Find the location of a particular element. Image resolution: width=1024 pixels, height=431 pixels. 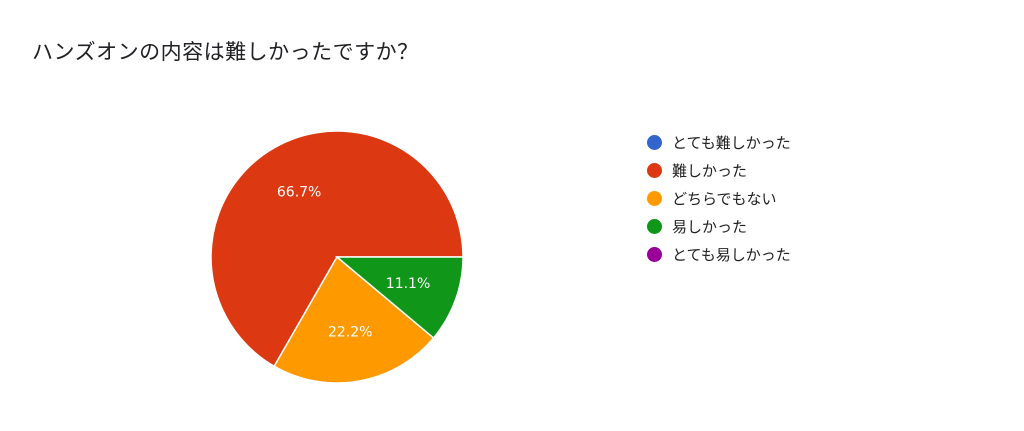

legend-item: 易しかった is located at coordinates (719, 226).